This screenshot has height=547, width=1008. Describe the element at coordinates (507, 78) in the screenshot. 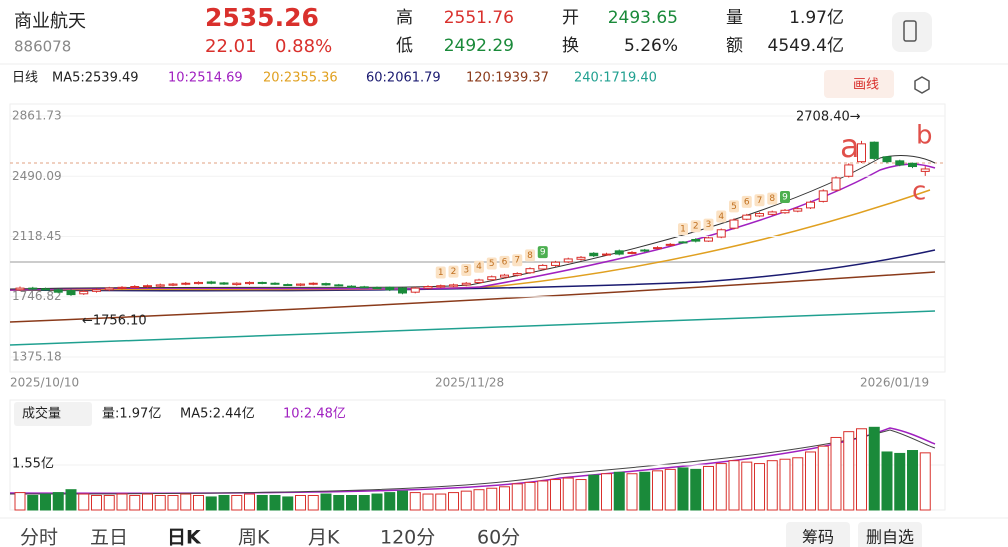

I see `ma120: 120:1939.37` at that location.